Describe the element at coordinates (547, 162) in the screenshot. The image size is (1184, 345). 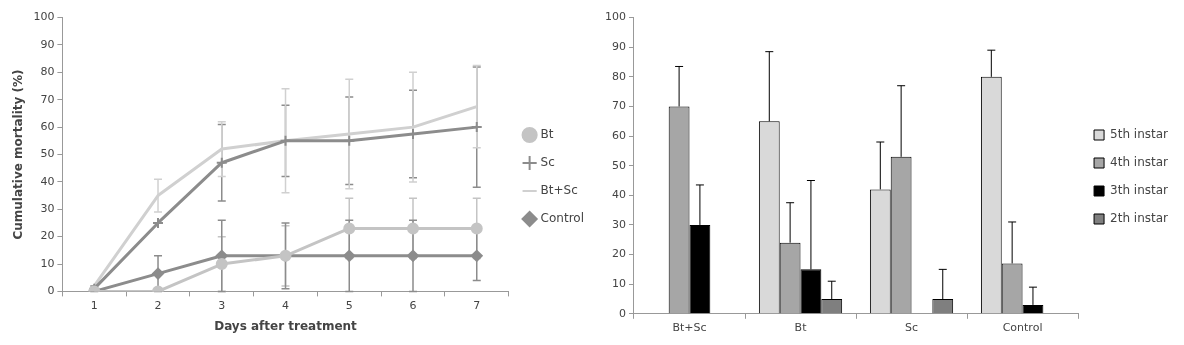
I see `legend-label: Sc` at that location.